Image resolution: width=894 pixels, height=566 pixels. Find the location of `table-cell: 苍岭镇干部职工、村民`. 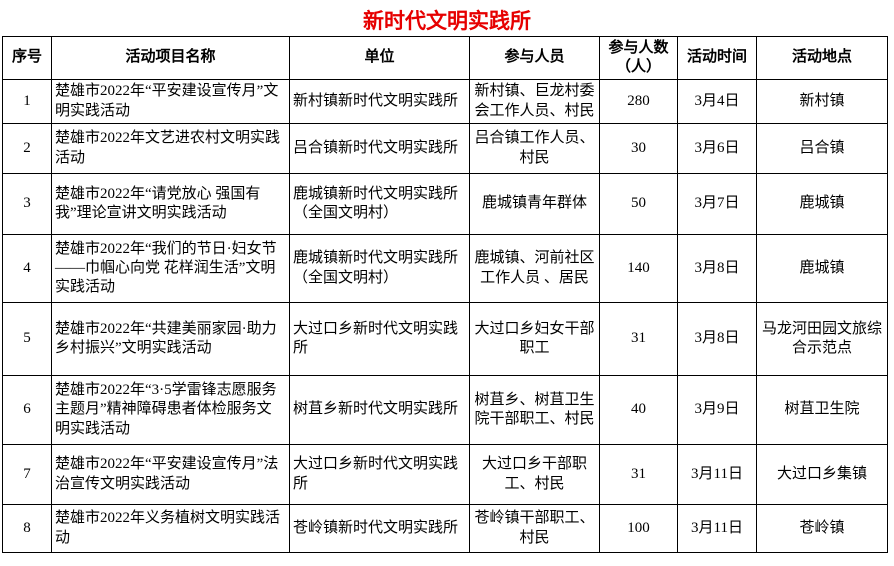

table-cell: 苍岭镇干部职工、村民 is located at coordinates (534, 528).